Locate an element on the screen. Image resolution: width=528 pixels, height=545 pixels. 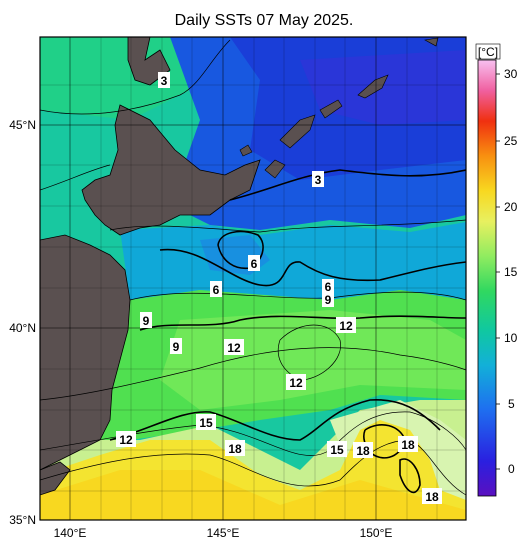
lat-label-35: 35°N is located at coordinates (22, 520).